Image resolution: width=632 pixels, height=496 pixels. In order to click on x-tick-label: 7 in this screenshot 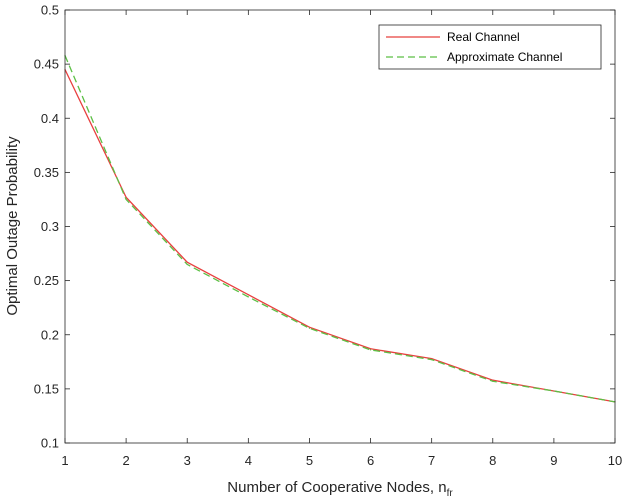, I will do `click(431, 460)`.